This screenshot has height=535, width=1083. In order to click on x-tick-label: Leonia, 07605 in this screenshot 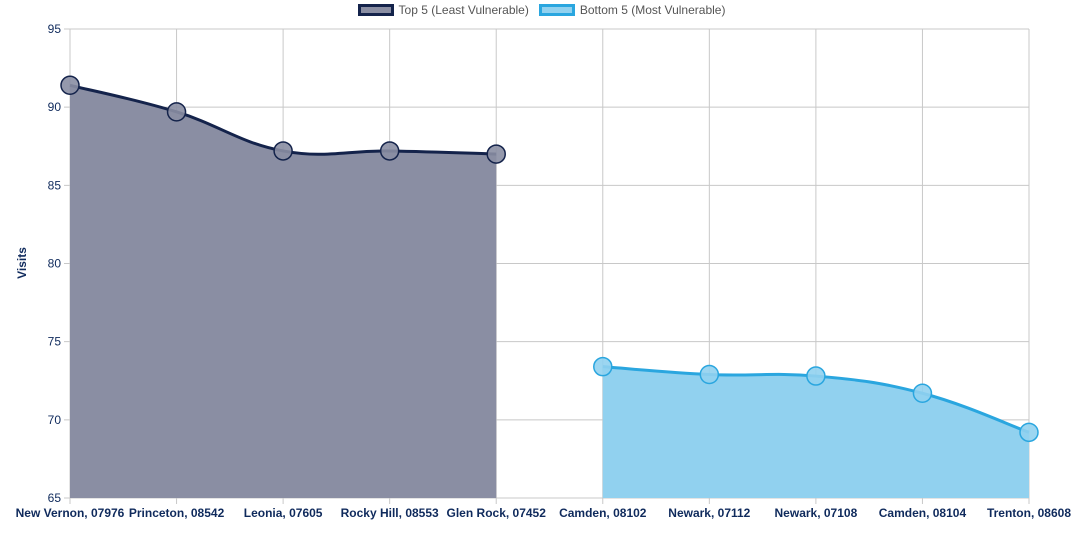, I will do `click(283, 513)`.